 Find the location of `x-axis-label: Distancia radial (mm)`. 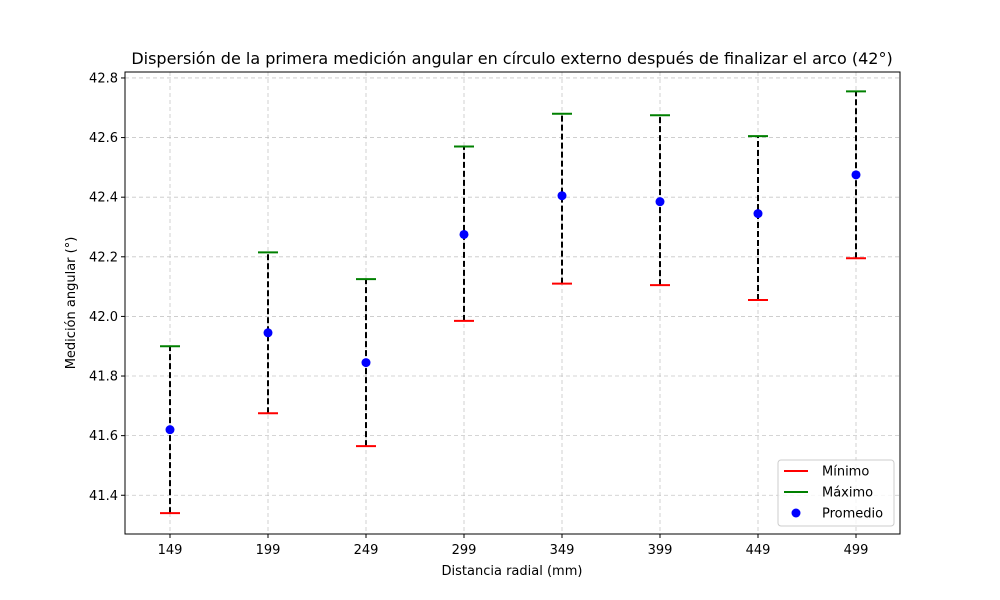

x-axis-label: Distancia radial (mm) is located at coordinates (512, 571).